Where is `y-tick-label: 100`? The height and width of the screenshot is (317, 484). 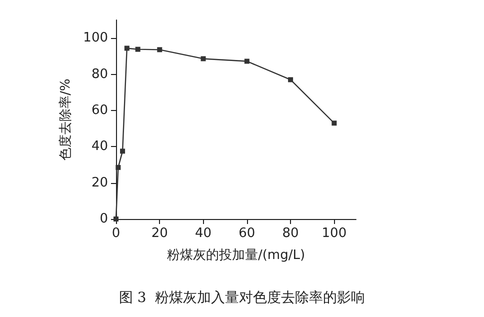
y-tick-label: 100 is located at coordinates (95, 38).